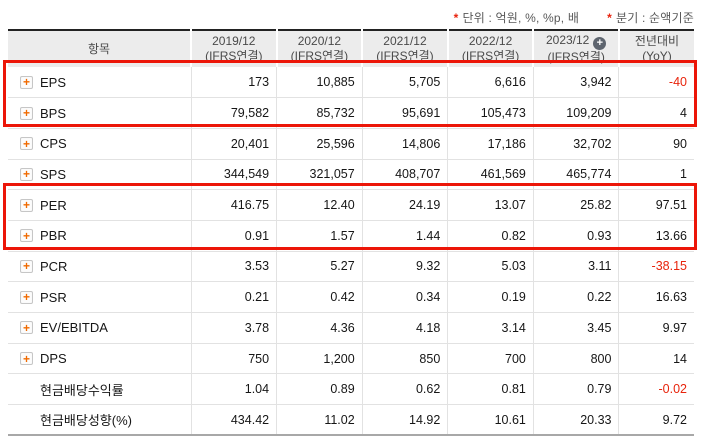 The width and height of the screenshot is (702, 445). I want to click on column-header-period: 2022/12 (IFRS연결), so click(490, 48).